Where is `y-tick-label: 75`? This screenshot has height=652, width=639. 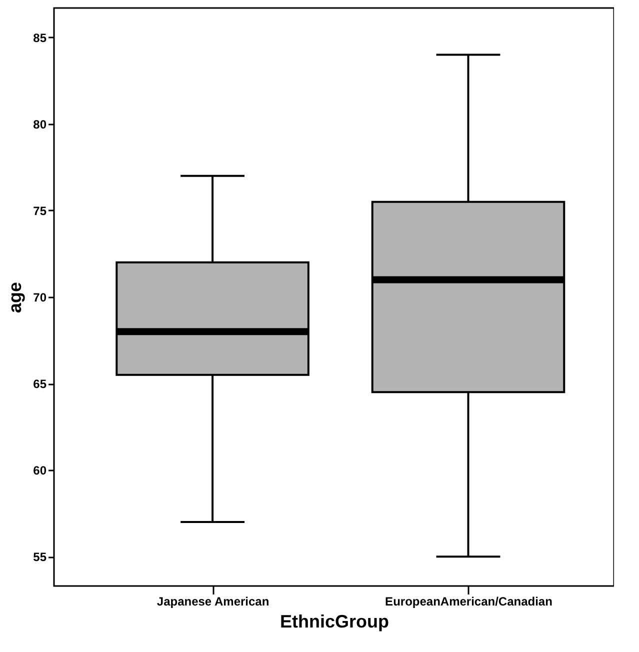 y-tick-label: 75 is located at coordinates (40, 211).